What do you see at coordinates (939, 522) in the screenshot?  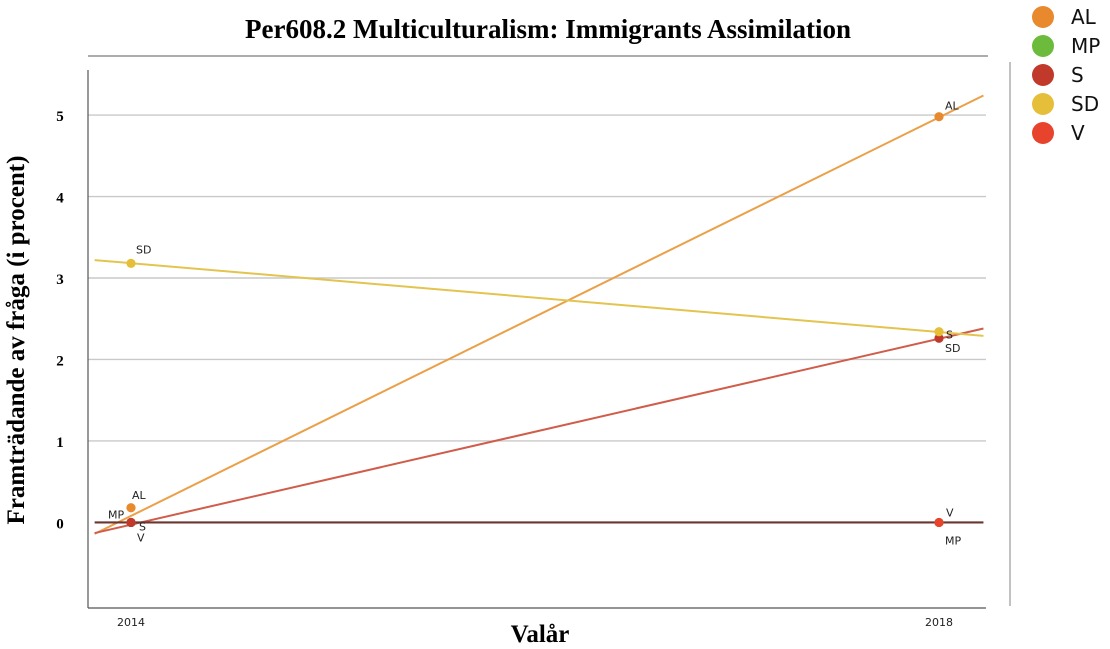 I see `data-point-v-2018` at bounding box center [939, 522].